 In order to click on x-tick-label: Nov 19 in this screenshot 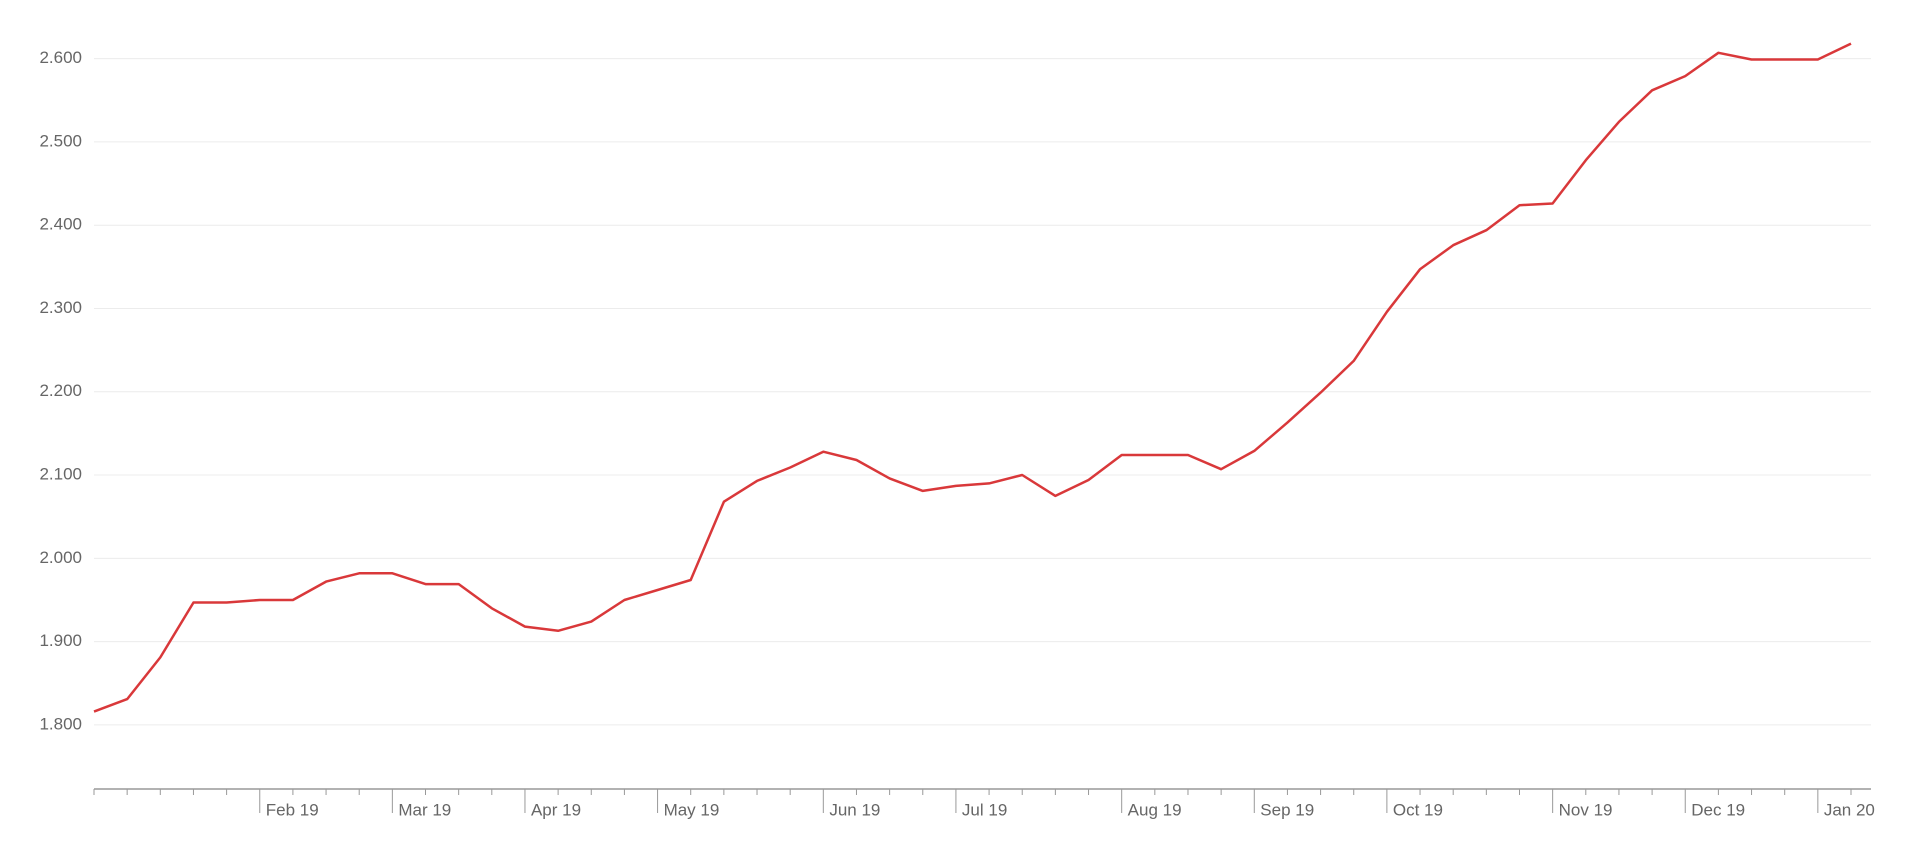, I will do `click(1586, 809)`.